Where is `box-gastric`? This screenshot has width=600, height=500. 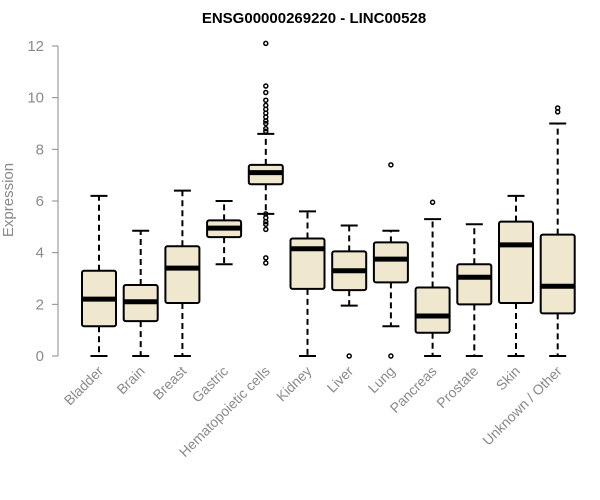
box-gastric is located at coordinates (224, 233).